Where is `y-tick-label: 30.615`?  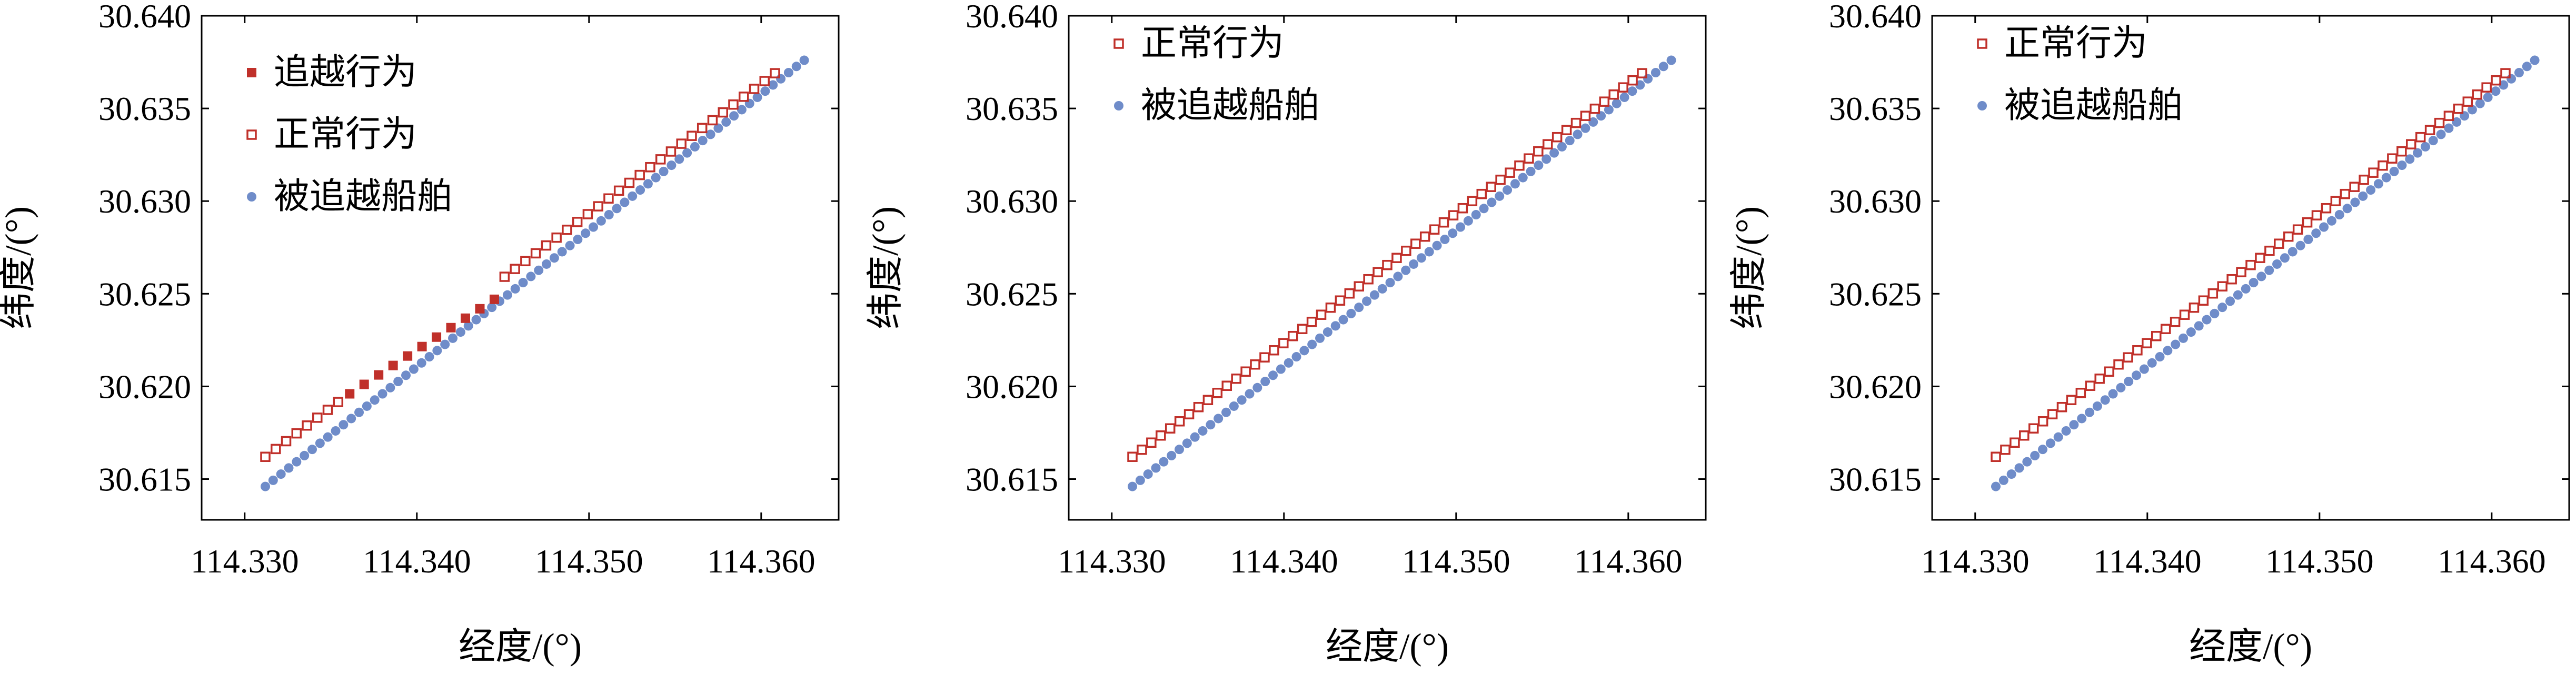
y-tick-label: 30.615 is located at coordinates (144, 479).